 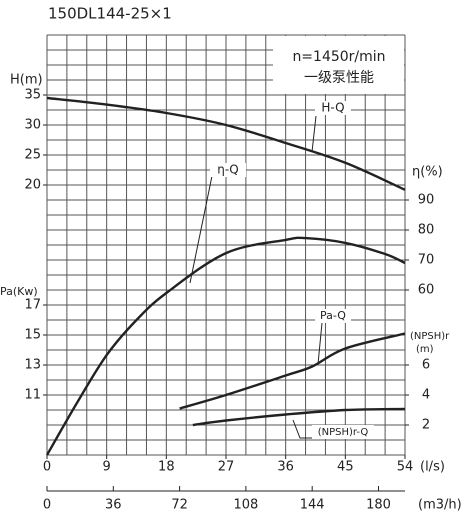 I want to click on y4-tick-label: 6, so click(x=426, y=365).